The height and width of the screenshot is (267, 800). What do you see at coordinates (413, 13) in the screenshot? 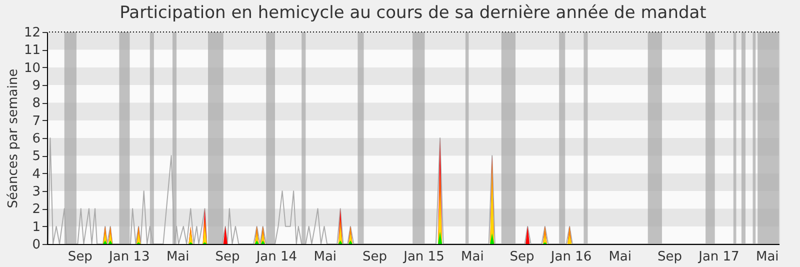
I see `chart-title: Participation en hemicycle au cours de sa dernière année de mandat` at bounding box center [413, 13].